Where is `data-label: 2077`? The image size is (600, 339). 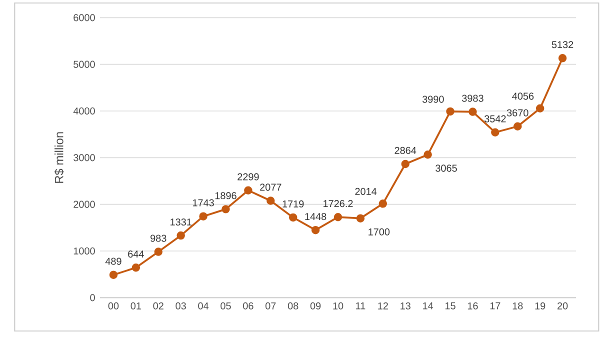
data-label: 2077 is located at coordinates (271, 187).